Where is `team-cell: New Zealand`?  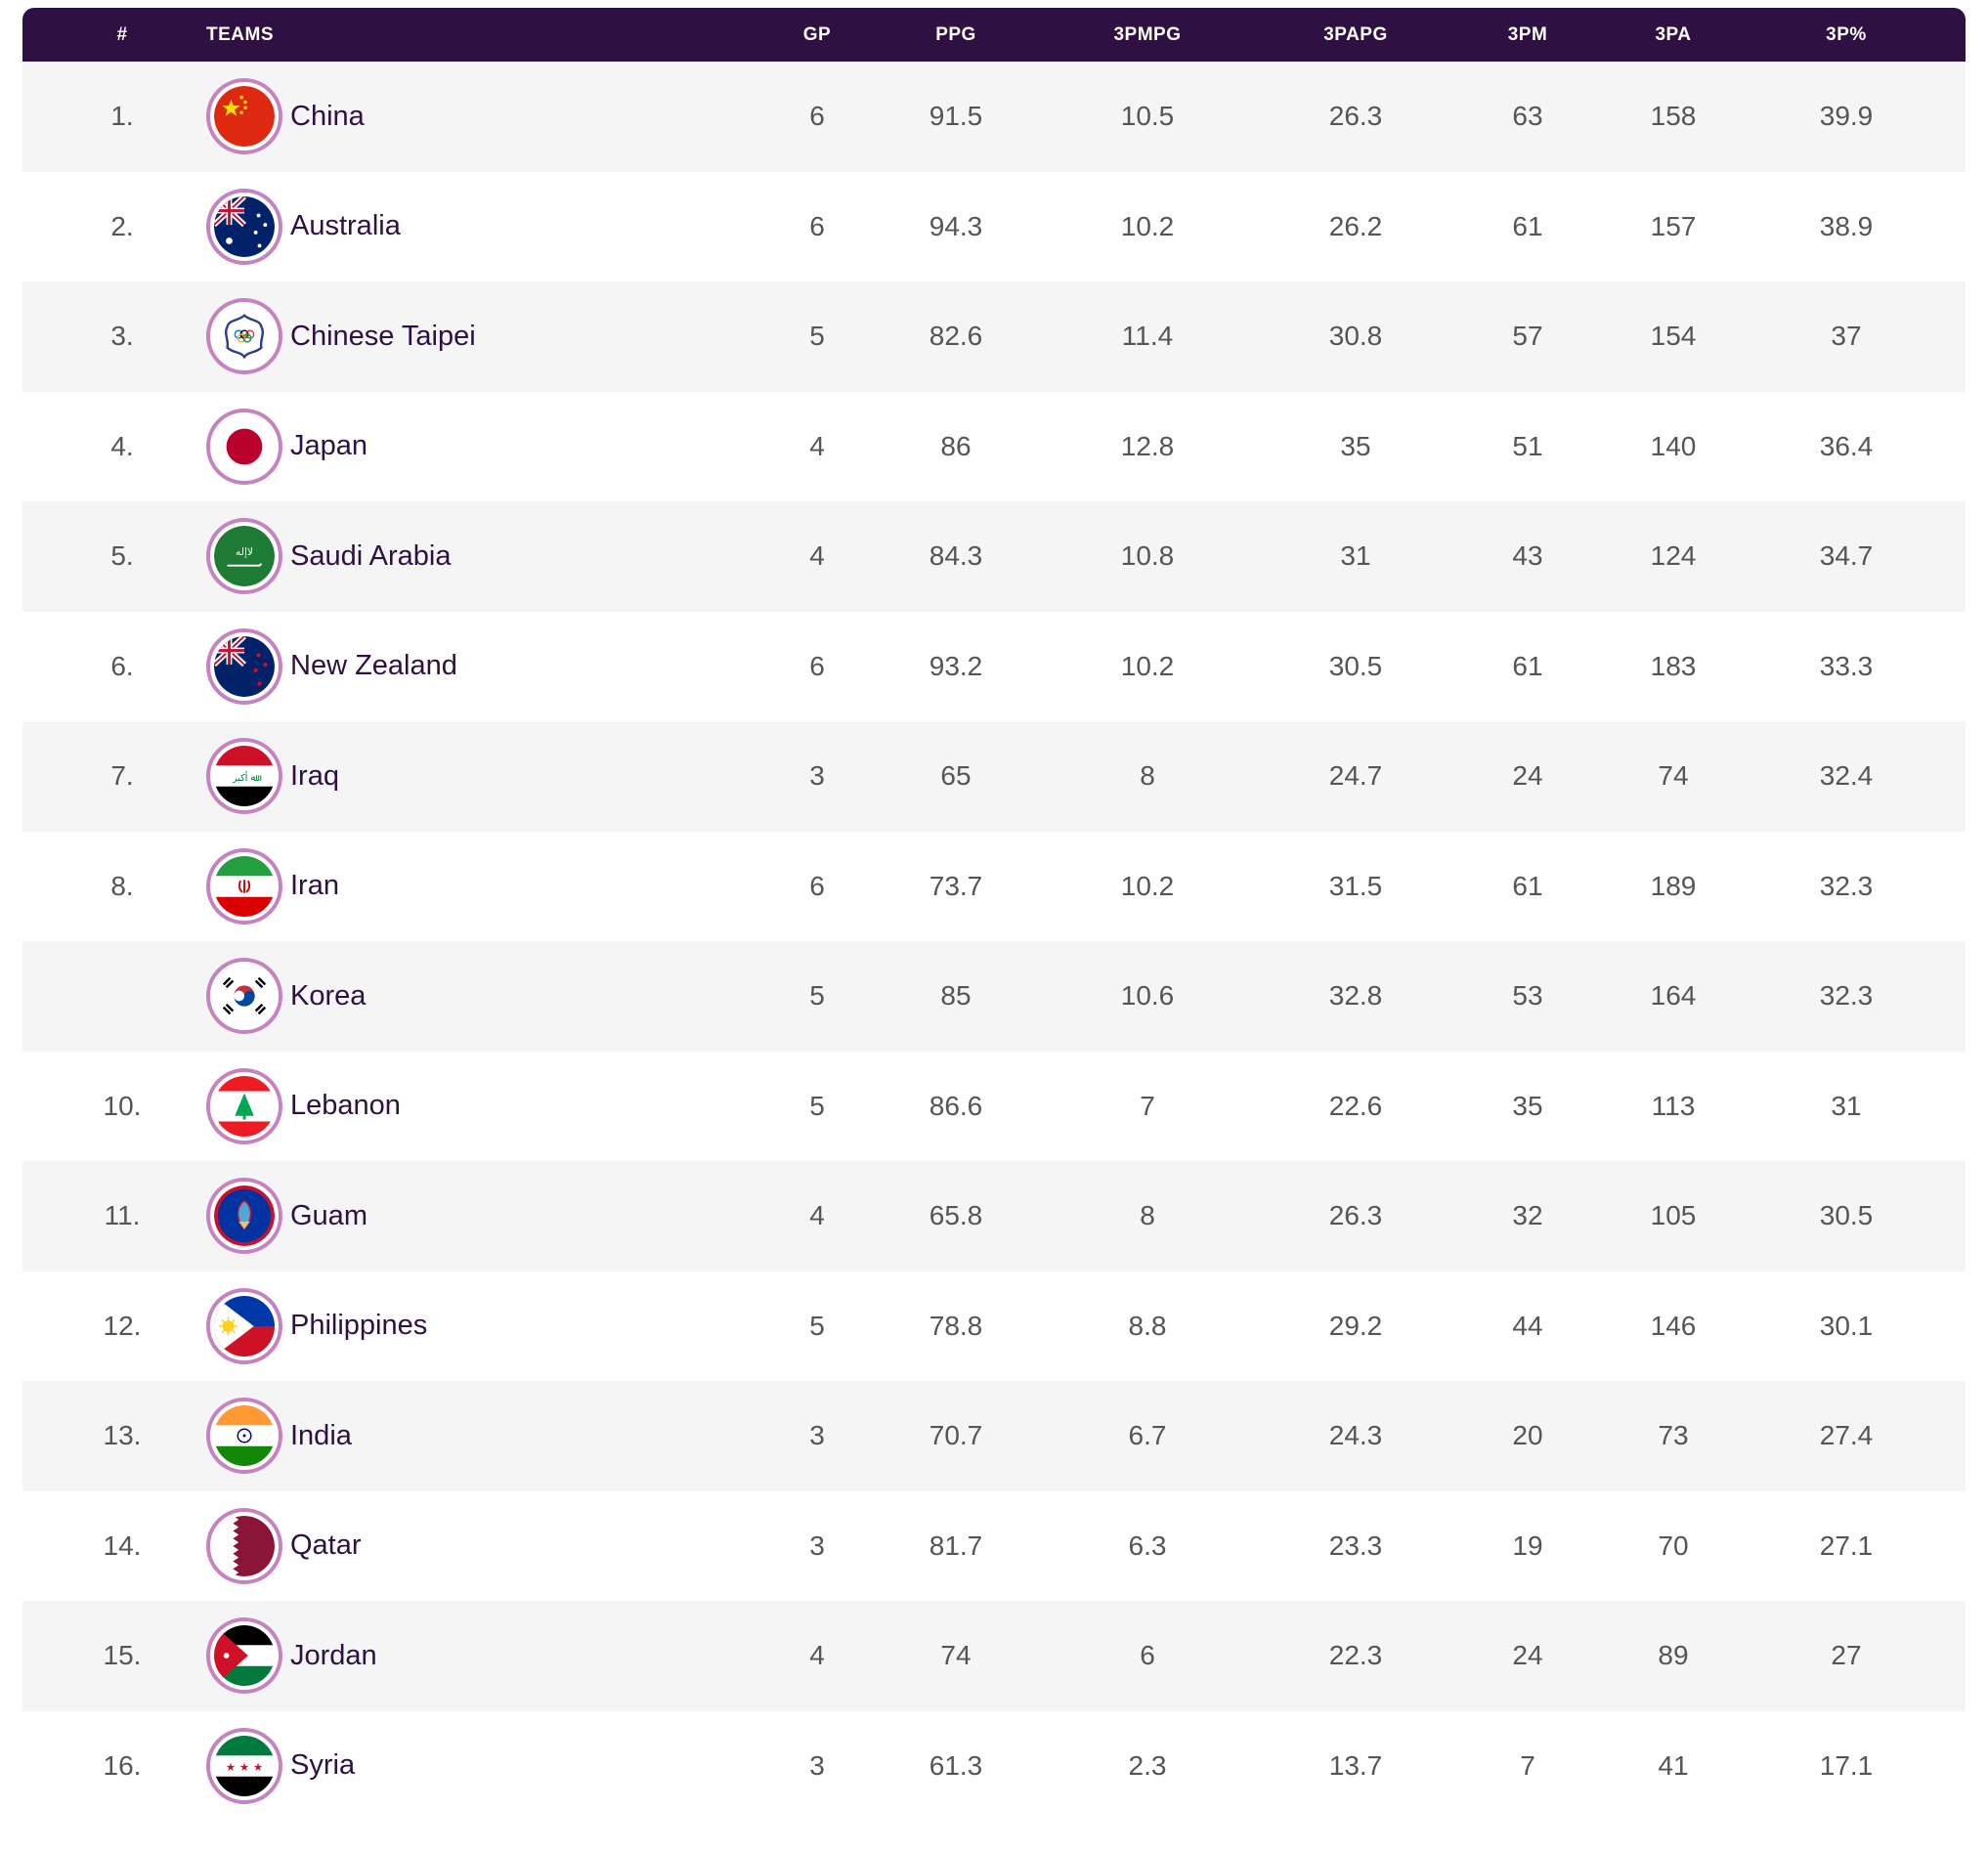 team-cell: New Zealand is located at coordinates (331, 667).